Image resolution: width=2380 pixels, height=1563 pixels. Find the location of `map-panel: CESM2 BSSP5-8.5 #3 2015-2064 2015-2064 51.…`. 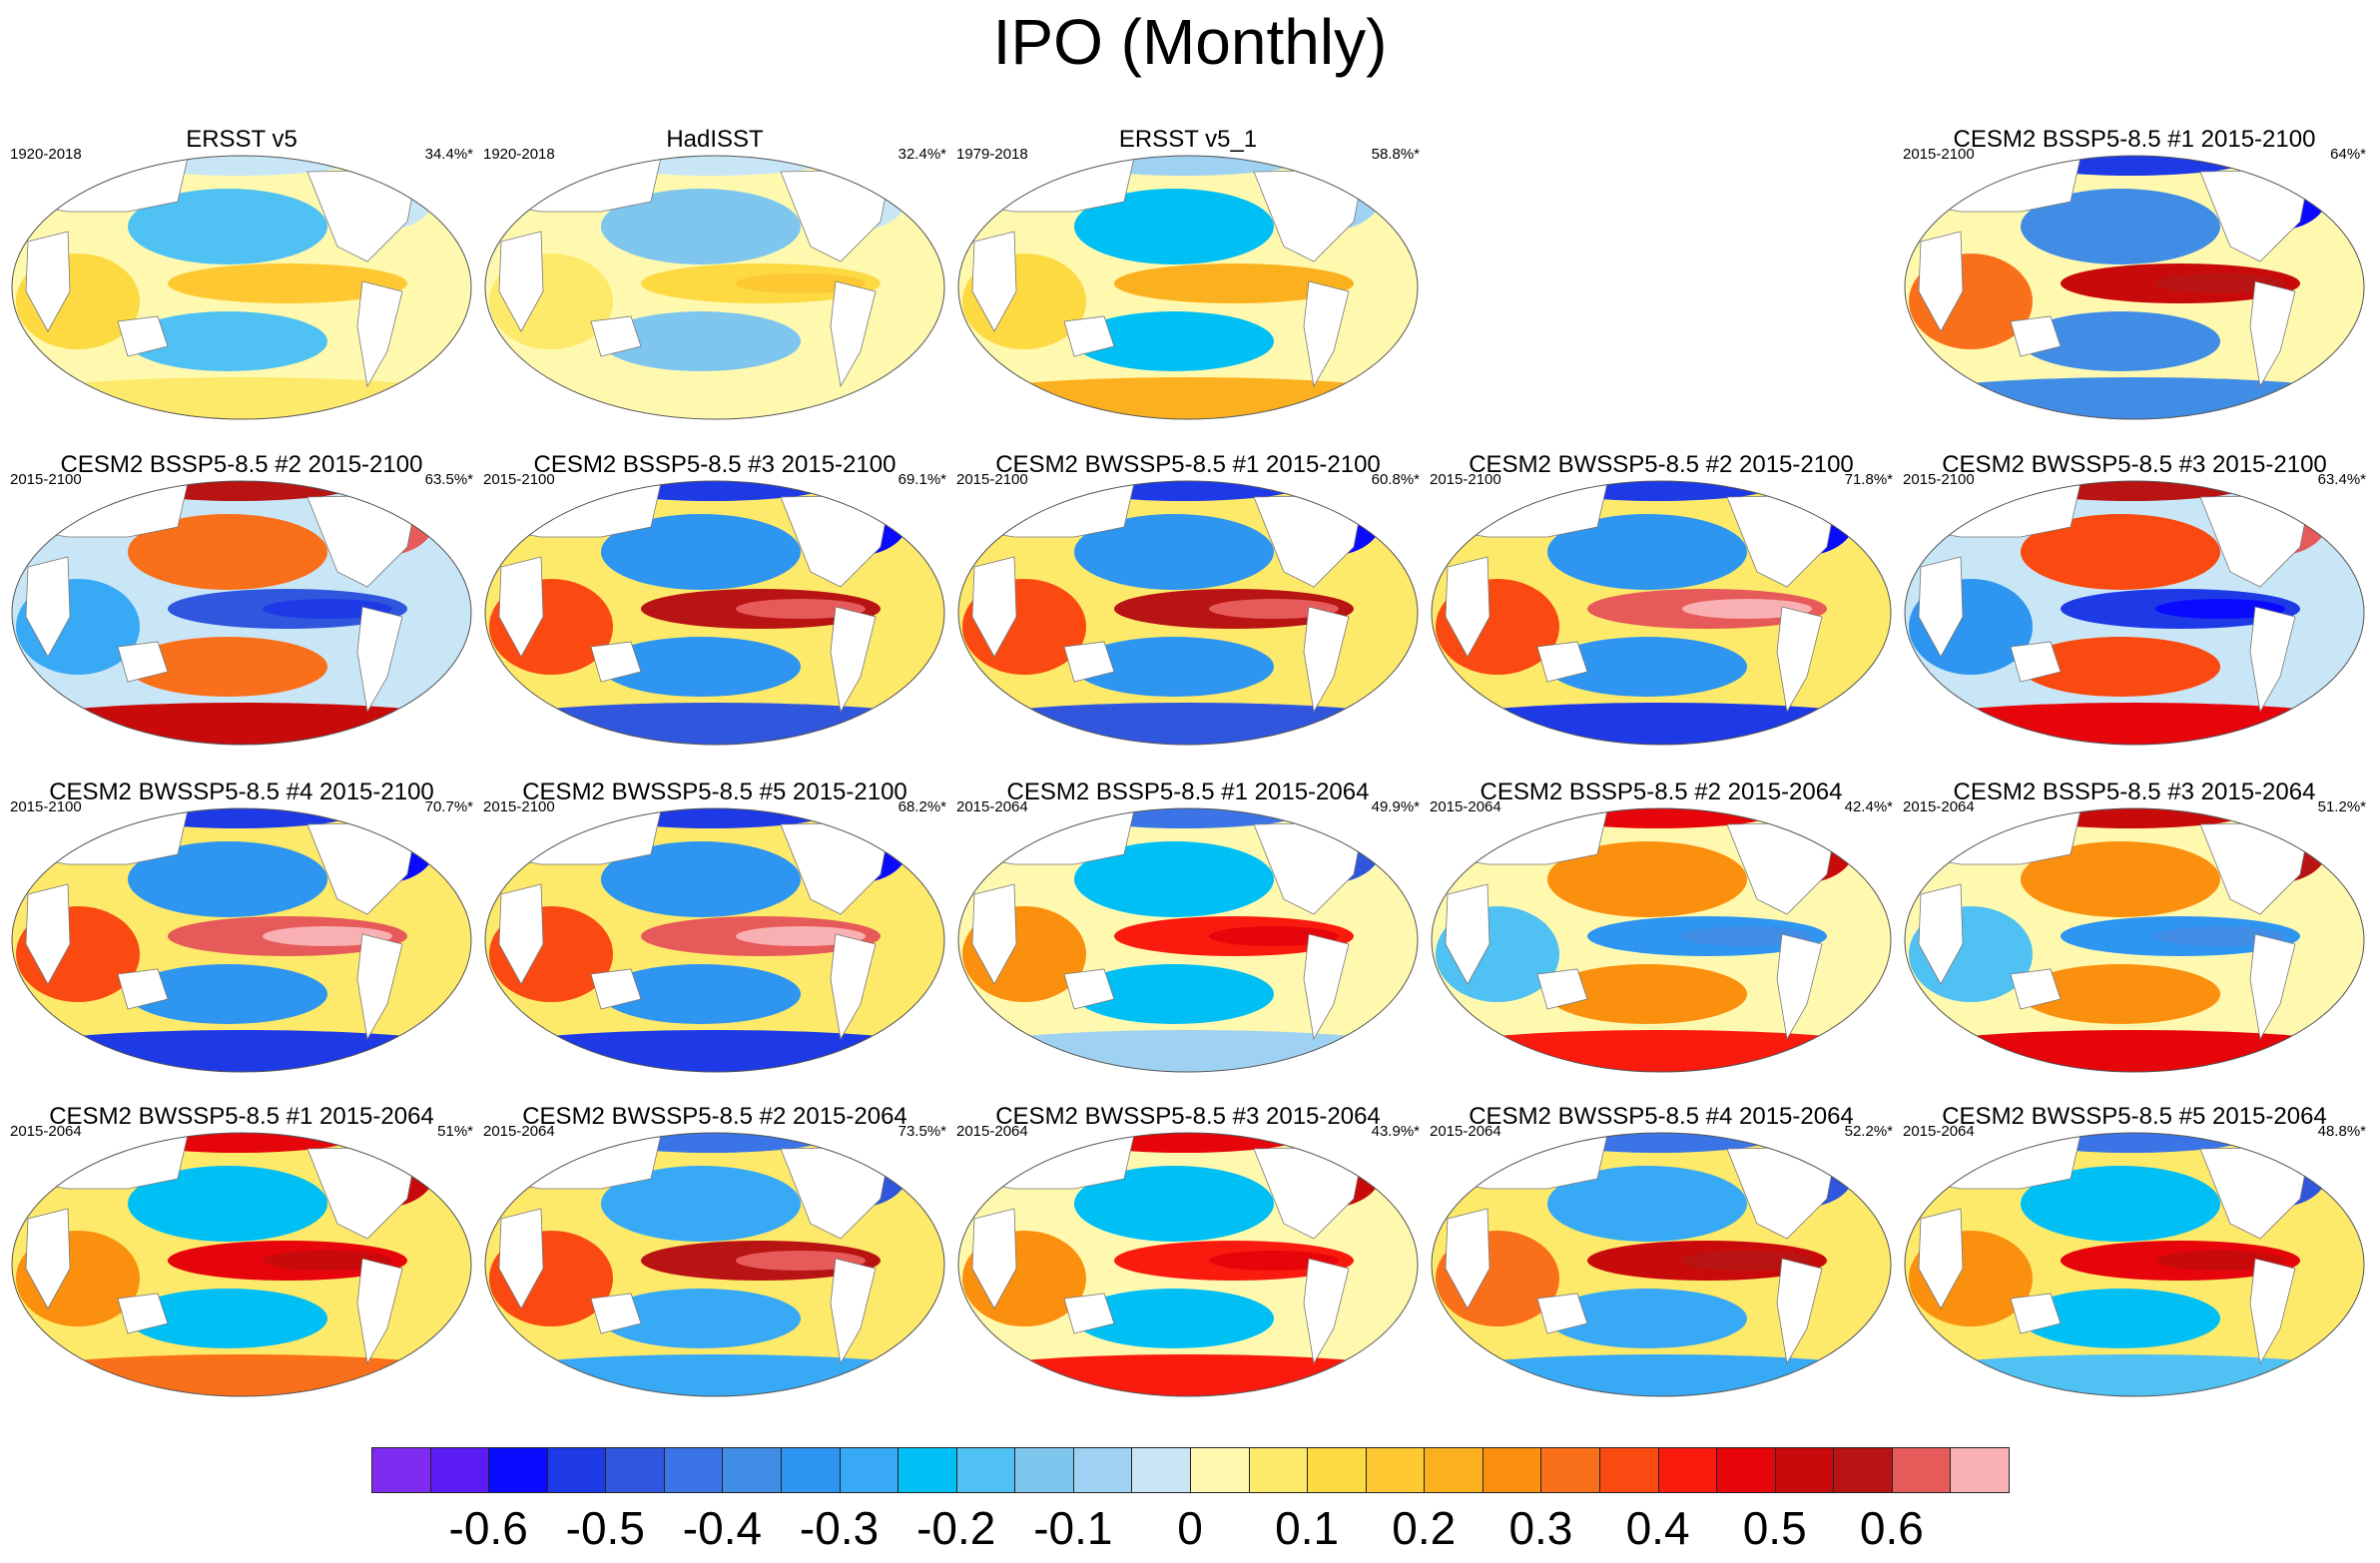

map-panel: CESM2 BSSP5-8.5 #3 2015-2064 2015-2064 51.… is located at coordinates (2134, 928).